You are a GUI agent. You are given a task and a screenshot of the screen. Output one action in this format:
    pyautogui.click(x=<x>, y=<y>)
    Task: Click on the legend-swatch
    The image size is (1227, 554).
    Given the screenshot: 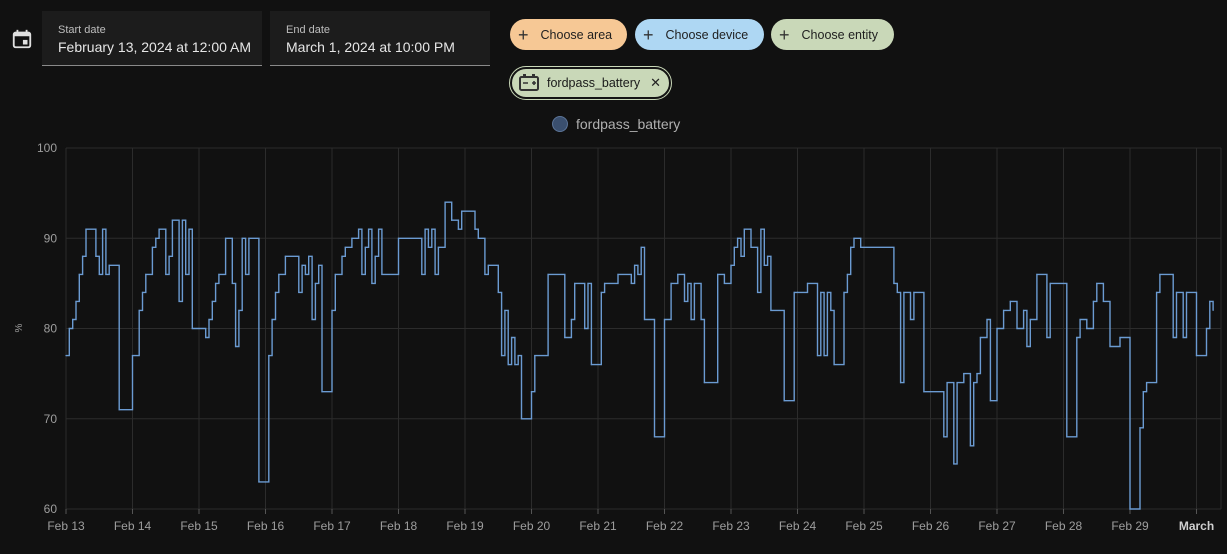 What is the action you would take?
    pyautogui.click(x=560, y=124)
    